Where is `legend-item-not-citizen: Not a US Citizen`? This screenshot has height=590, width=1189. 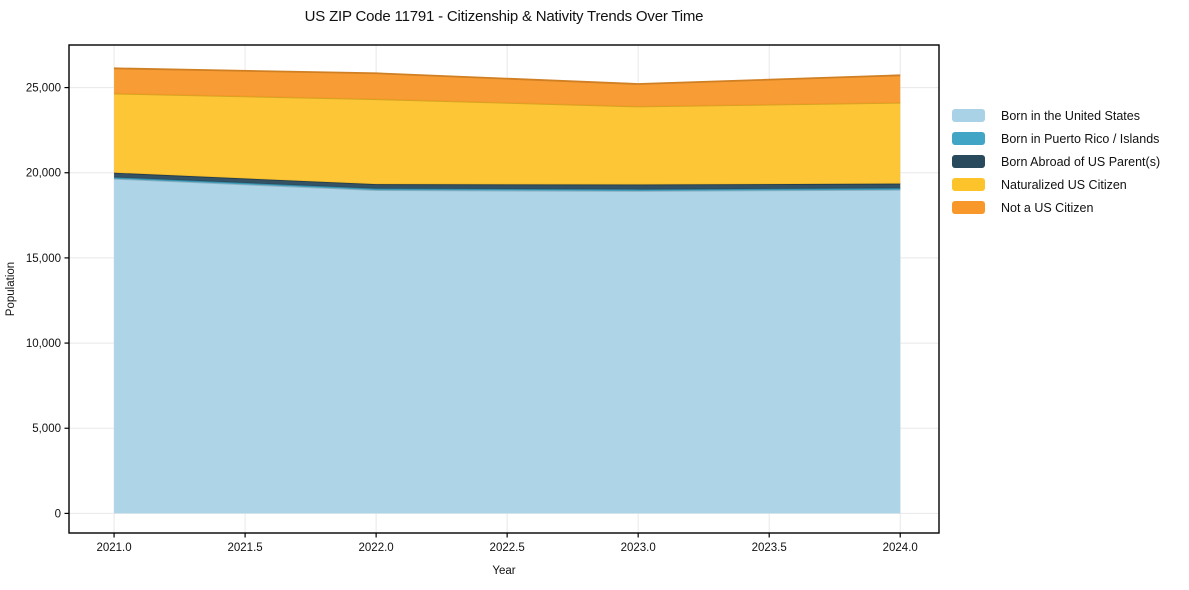
legend-item-not-citizen: Not a US Citizen is located at coordinates (1056, 207).